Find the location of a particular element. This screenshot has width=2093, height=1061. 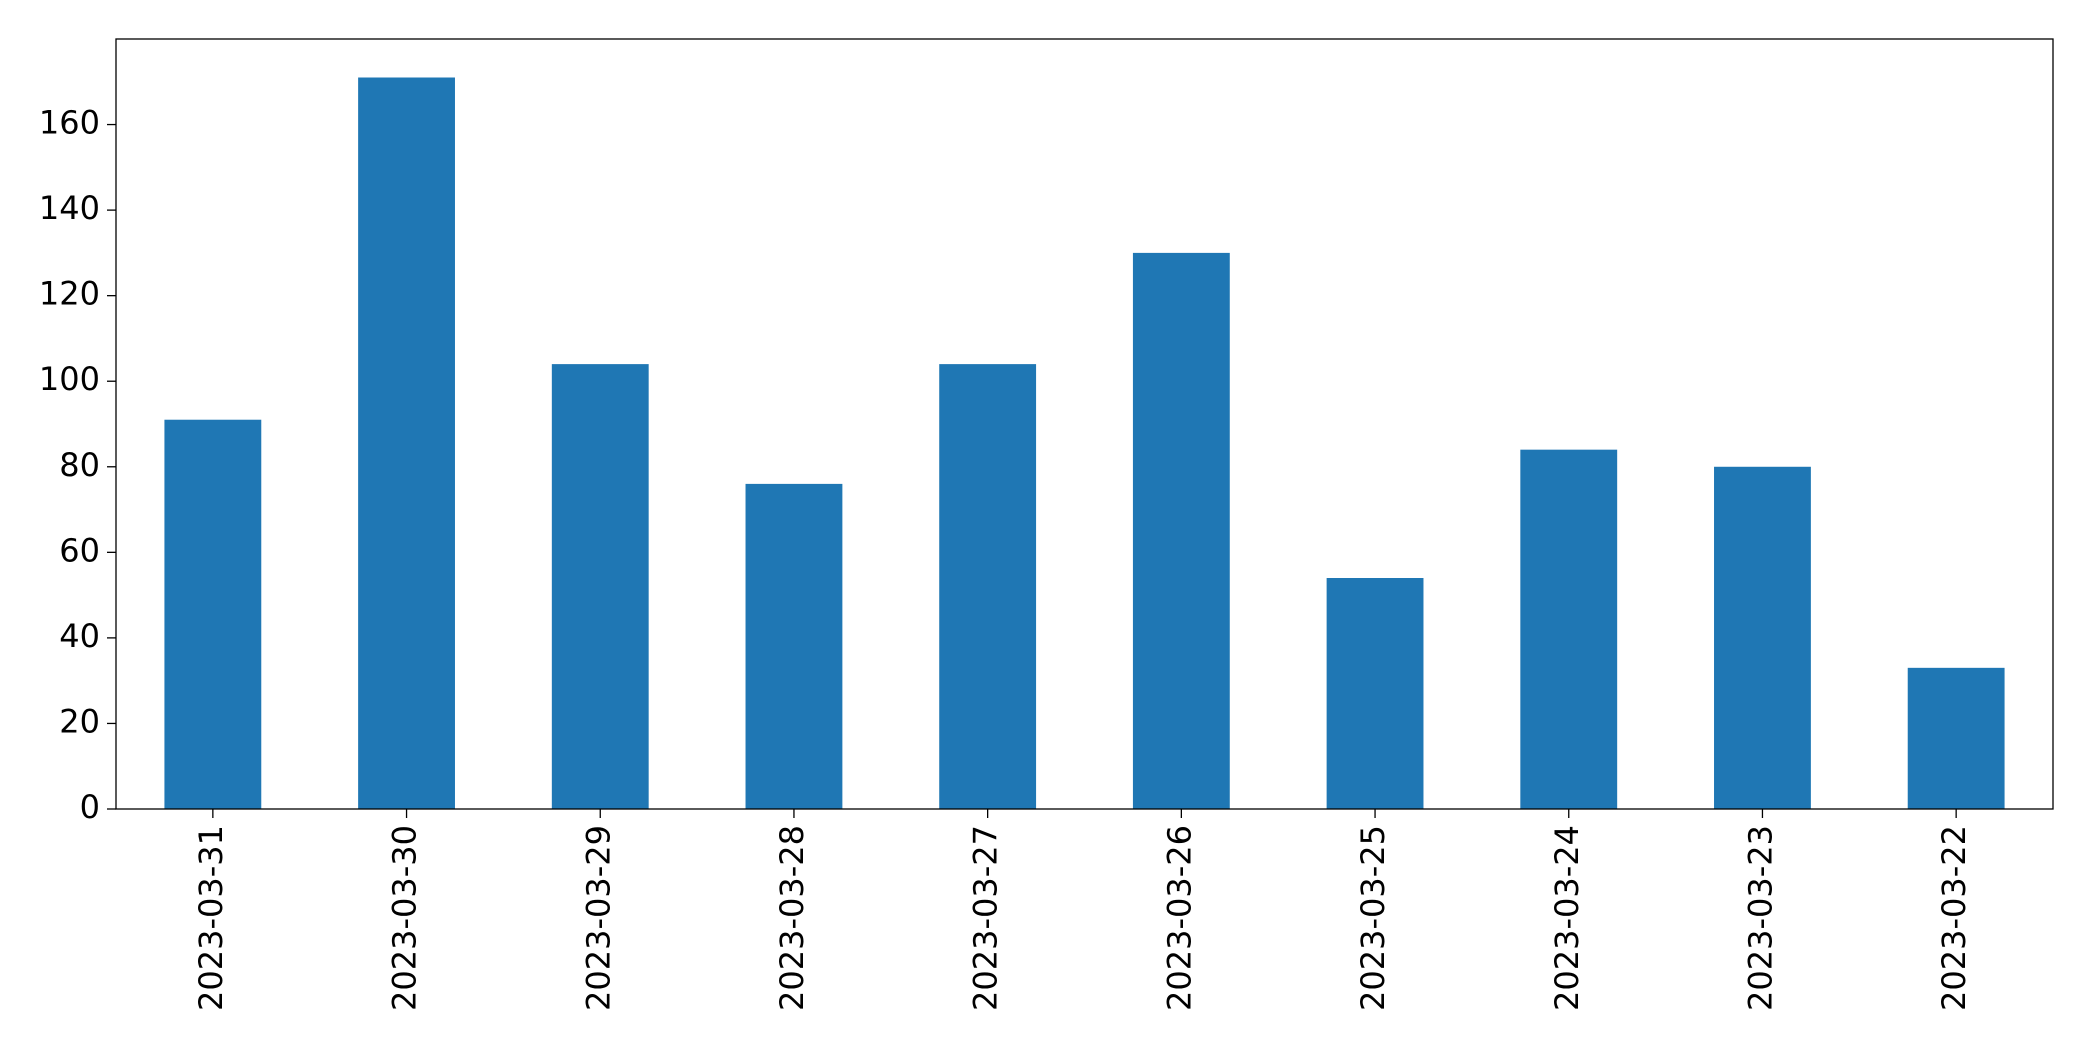

y-tick-label: 160 is located at coordinates (69, 123).